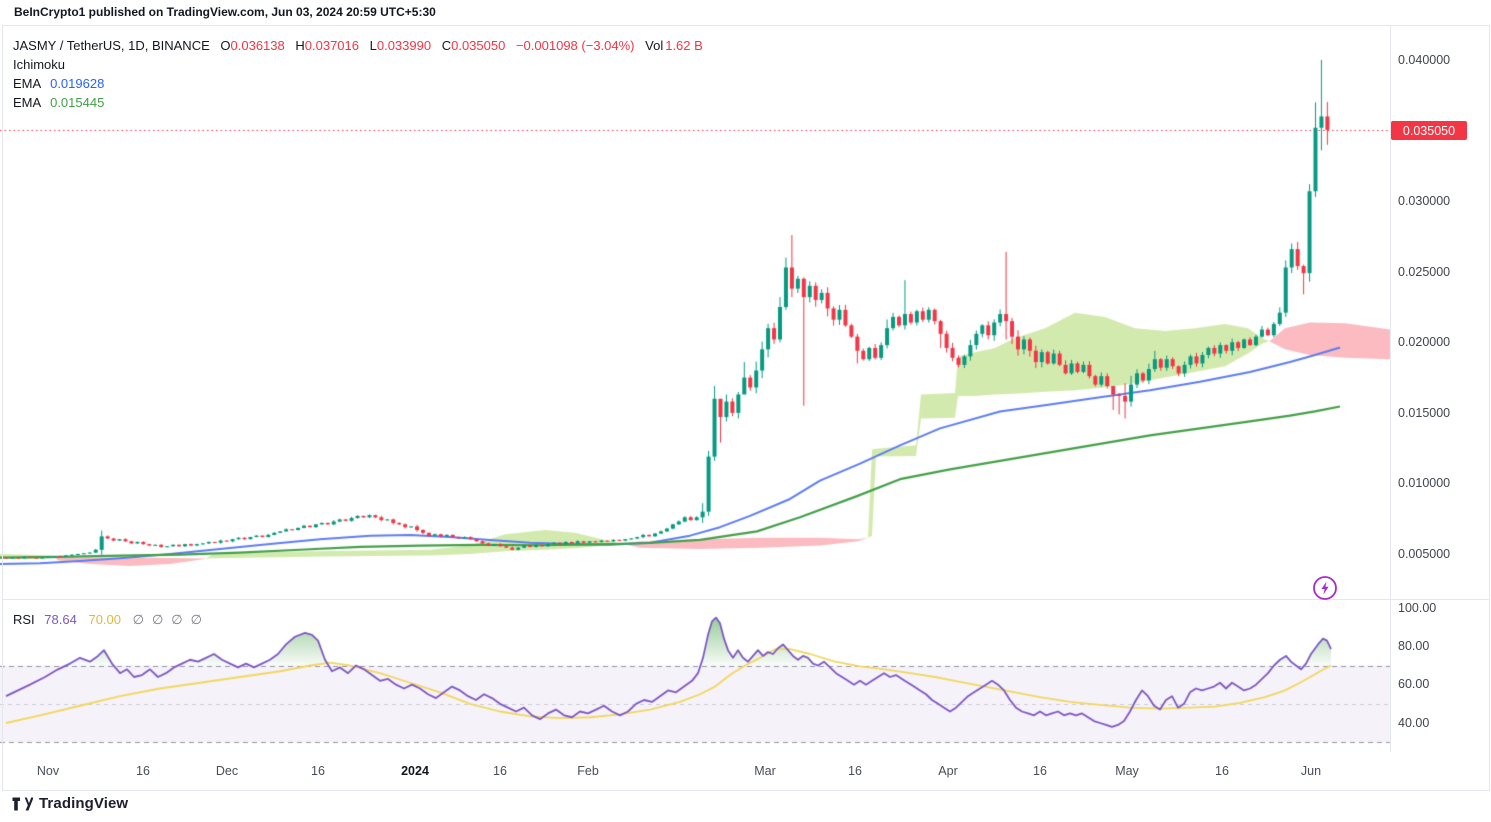  Describe the element at coordinates (22, 804) in the screenshot. I see `tradingview-logo-icon` at that location.